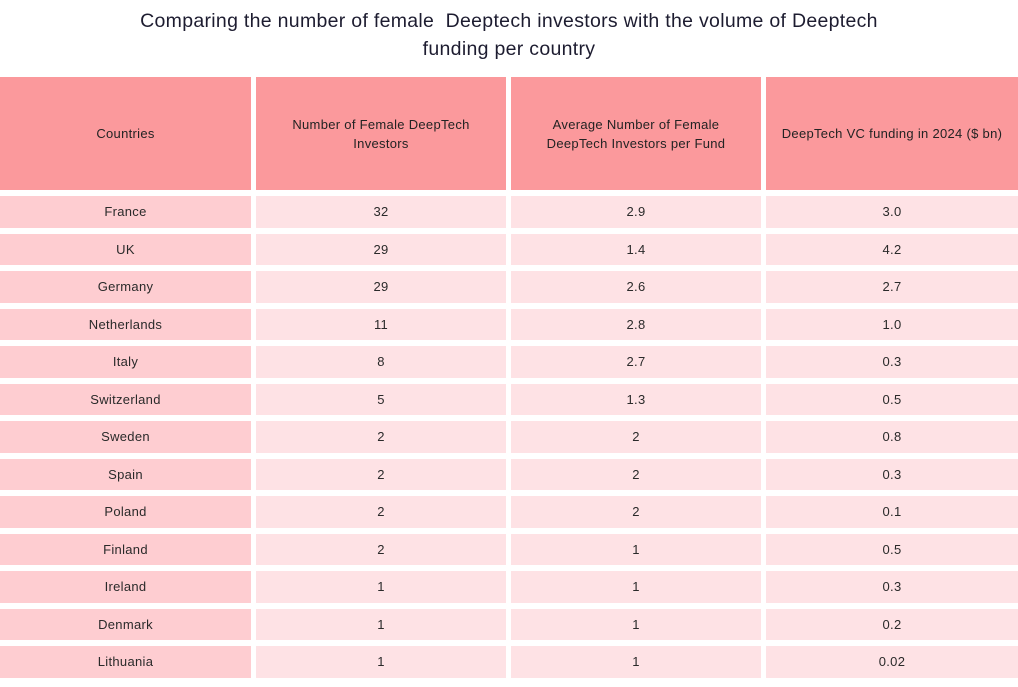  What do you see at coordinates (125, 549) in the screenshot?
I see `country-cell: Finland` at bounding box center [125, 549].